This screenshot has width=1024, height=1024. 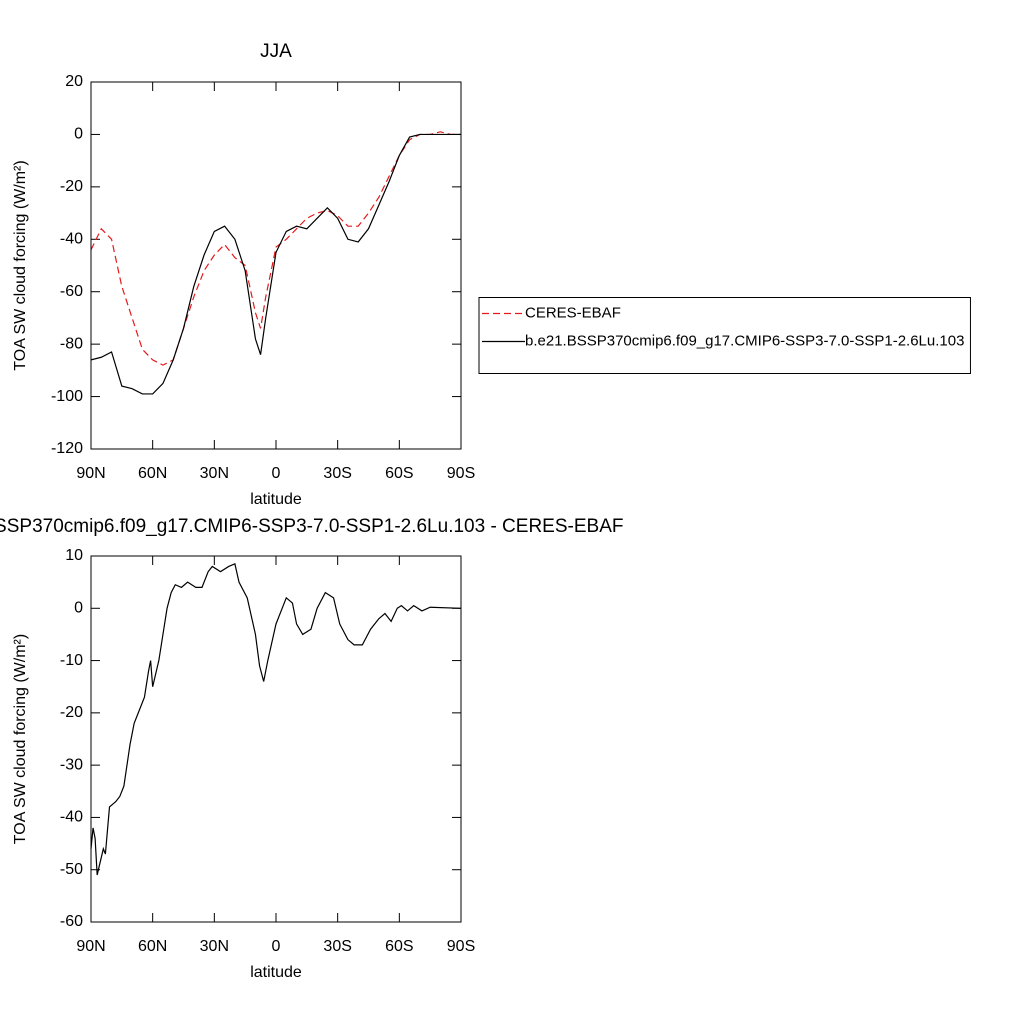 I want to click on y-tick-label: -30, so click(x=71, y=764).